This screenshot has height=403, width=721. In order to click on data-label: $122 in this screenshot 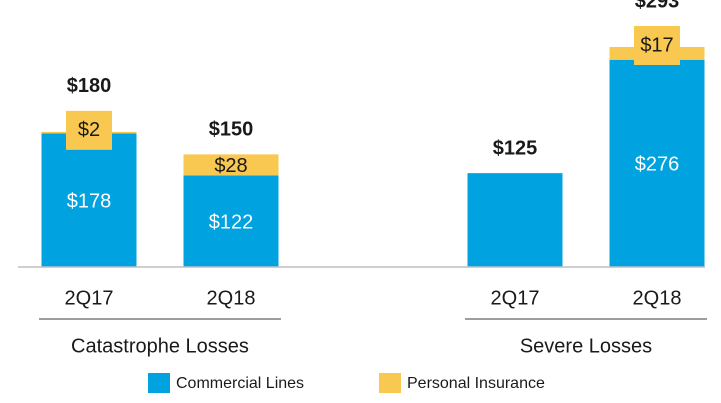, I will do `click(231, 222)`.